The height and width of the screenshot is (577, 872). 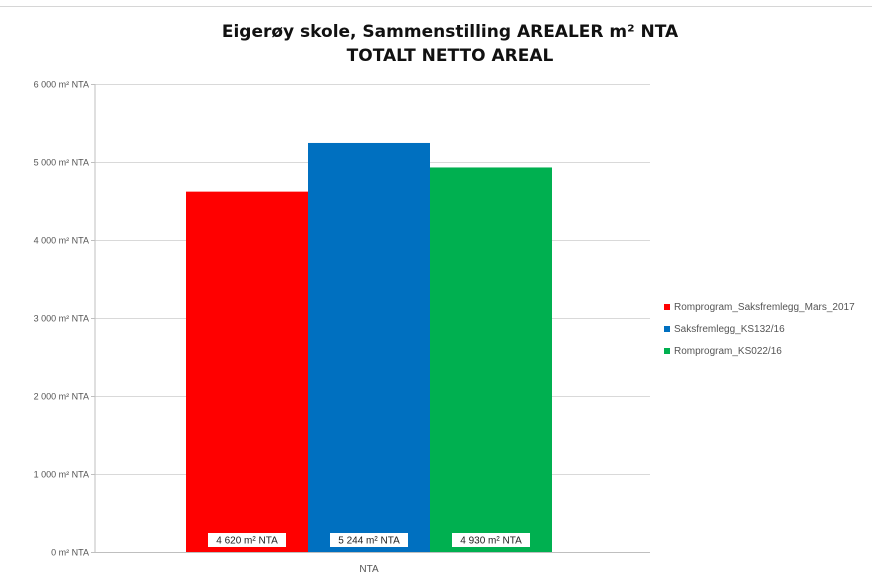 I want to click on legend-item: Romprogram_KS022/16, so click(x=759, y=351).